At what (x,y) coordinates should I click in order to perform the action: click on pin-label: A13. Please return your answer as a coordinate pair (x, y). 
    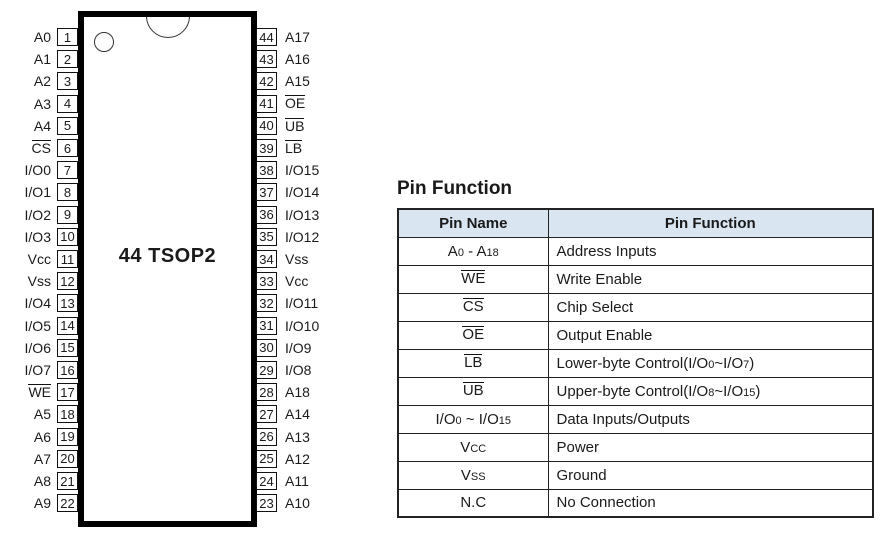
    Looking at the image, I should click on (297, 436).